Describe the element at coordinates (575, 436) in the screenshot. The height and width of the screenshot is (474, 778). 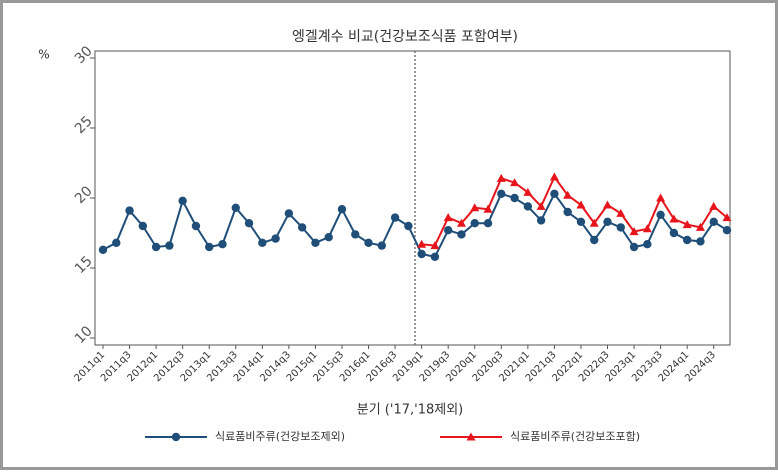
I see `legend-label: 식료품비주류(건강보조포함)` at that location.